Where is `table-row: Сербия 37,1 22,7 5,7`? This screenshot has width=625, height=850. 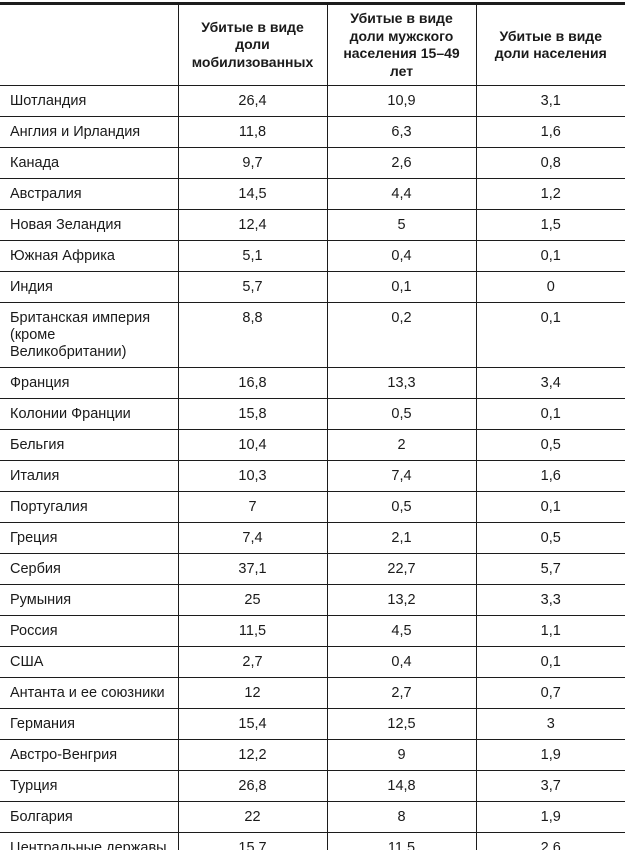 table-row: Сербия 37,1 22,7 5,7 is located at coordinates (312, 569).